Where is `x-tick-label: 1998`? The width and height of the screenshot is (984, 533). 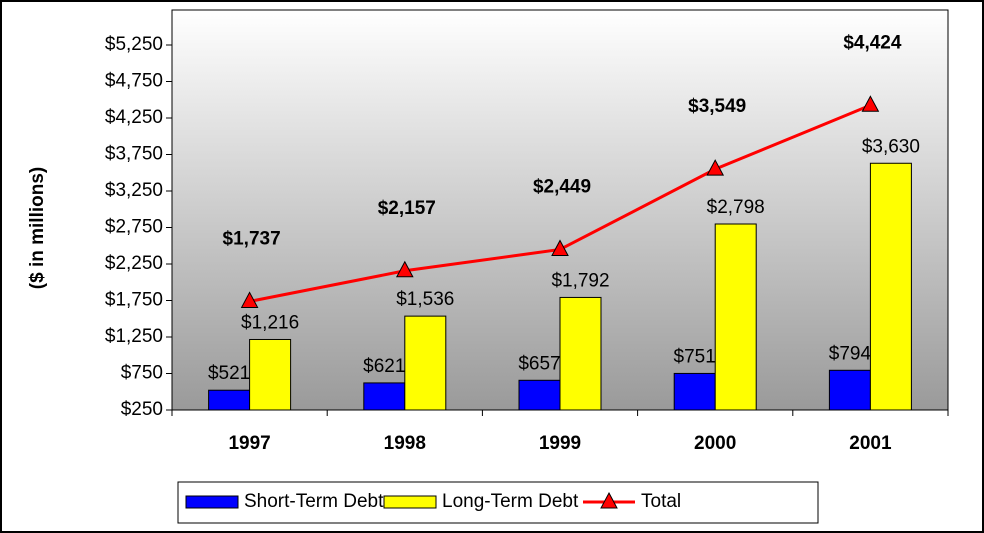 x-tick-label: 1998 is located at coordinates (405, 443).